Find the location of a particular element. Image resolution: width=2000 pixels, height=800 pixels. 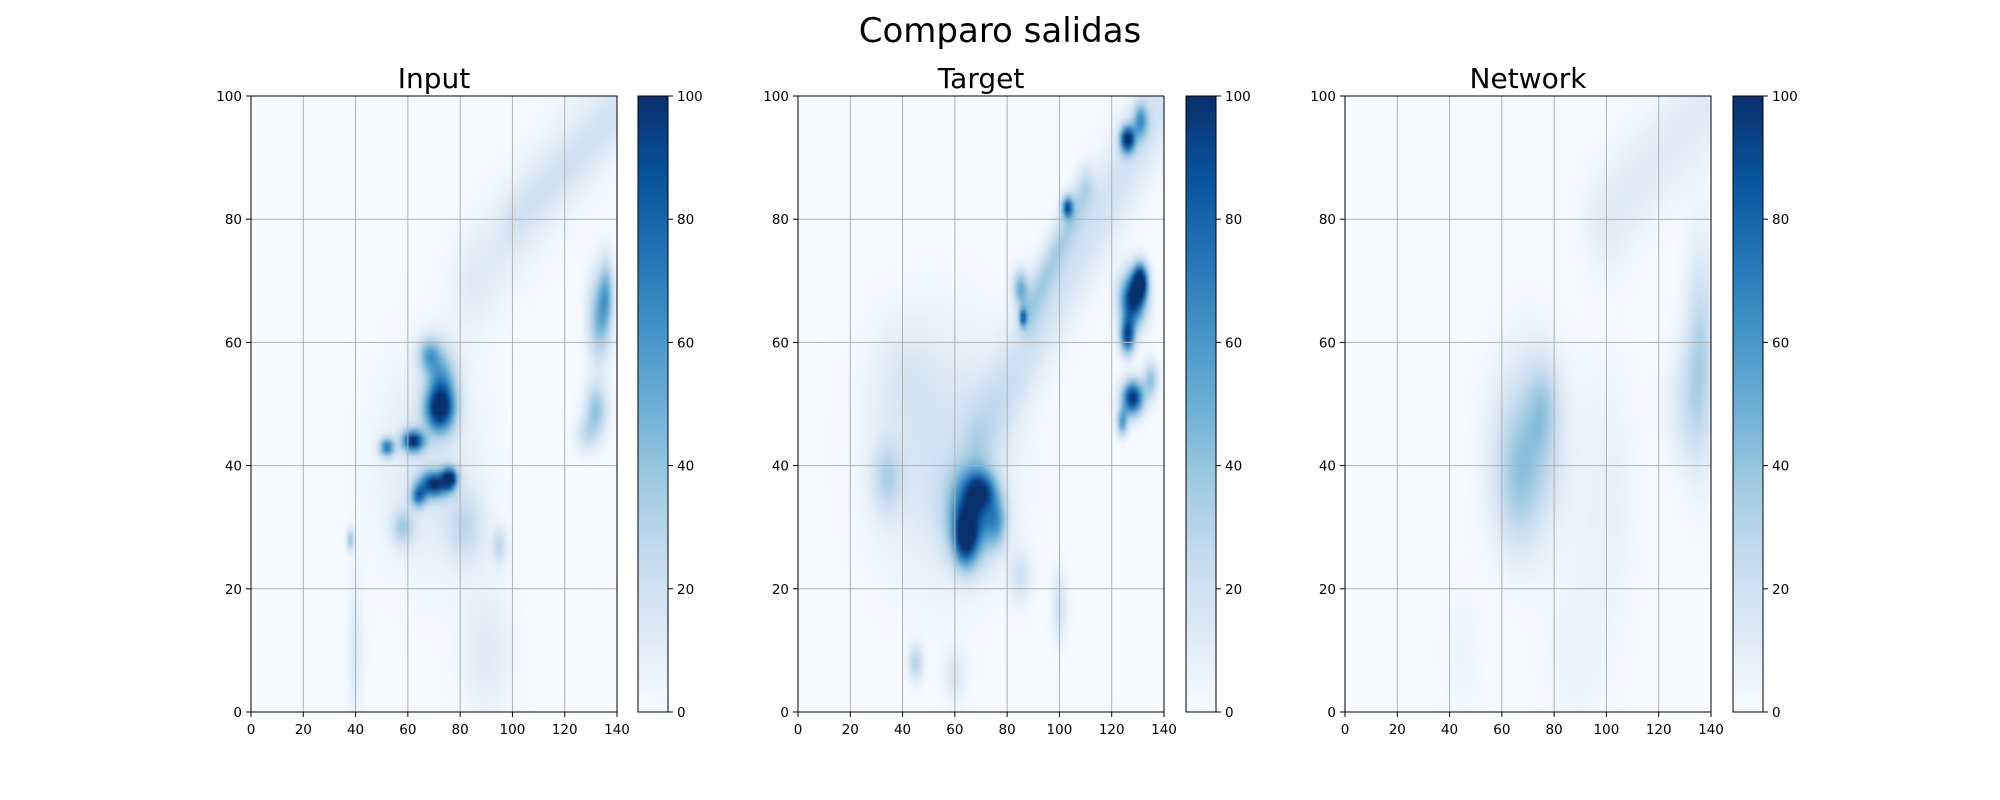

panel-title: Target is located at coordinates (981, 78).